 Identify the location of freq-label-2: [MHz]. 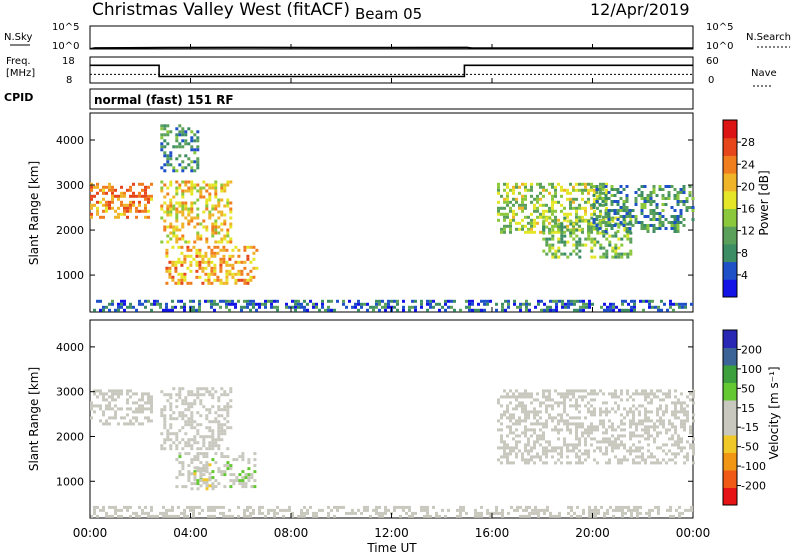
(20, 73).